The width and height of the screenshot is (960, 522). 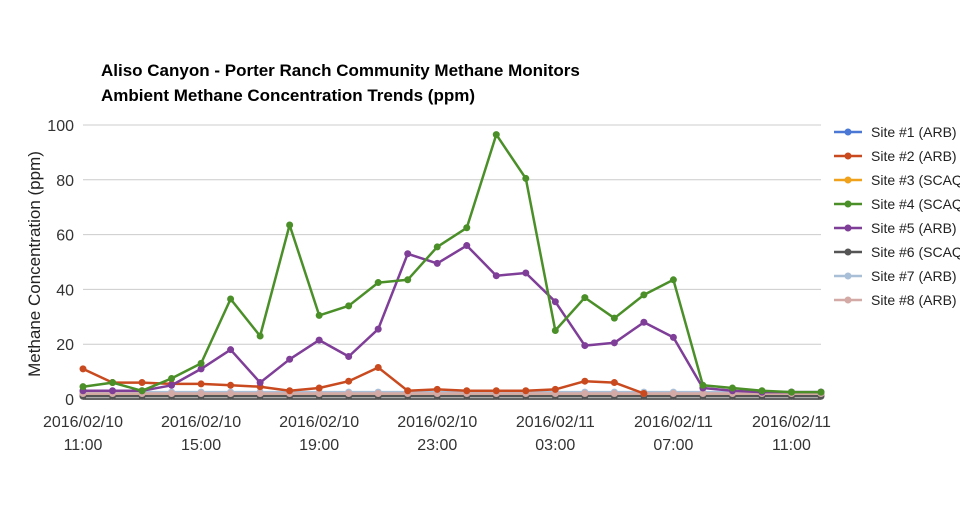 I want to click on y-tick-label: 100, so click(x=60, y=126).